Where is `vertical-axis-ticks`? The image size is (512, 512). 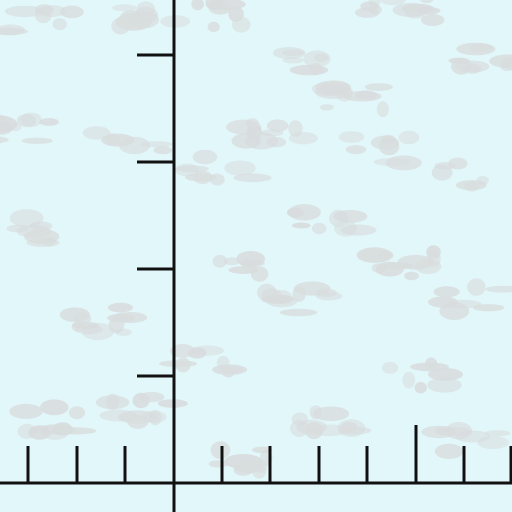 vertical-axis-ticks is located at coordinates (155, 215).